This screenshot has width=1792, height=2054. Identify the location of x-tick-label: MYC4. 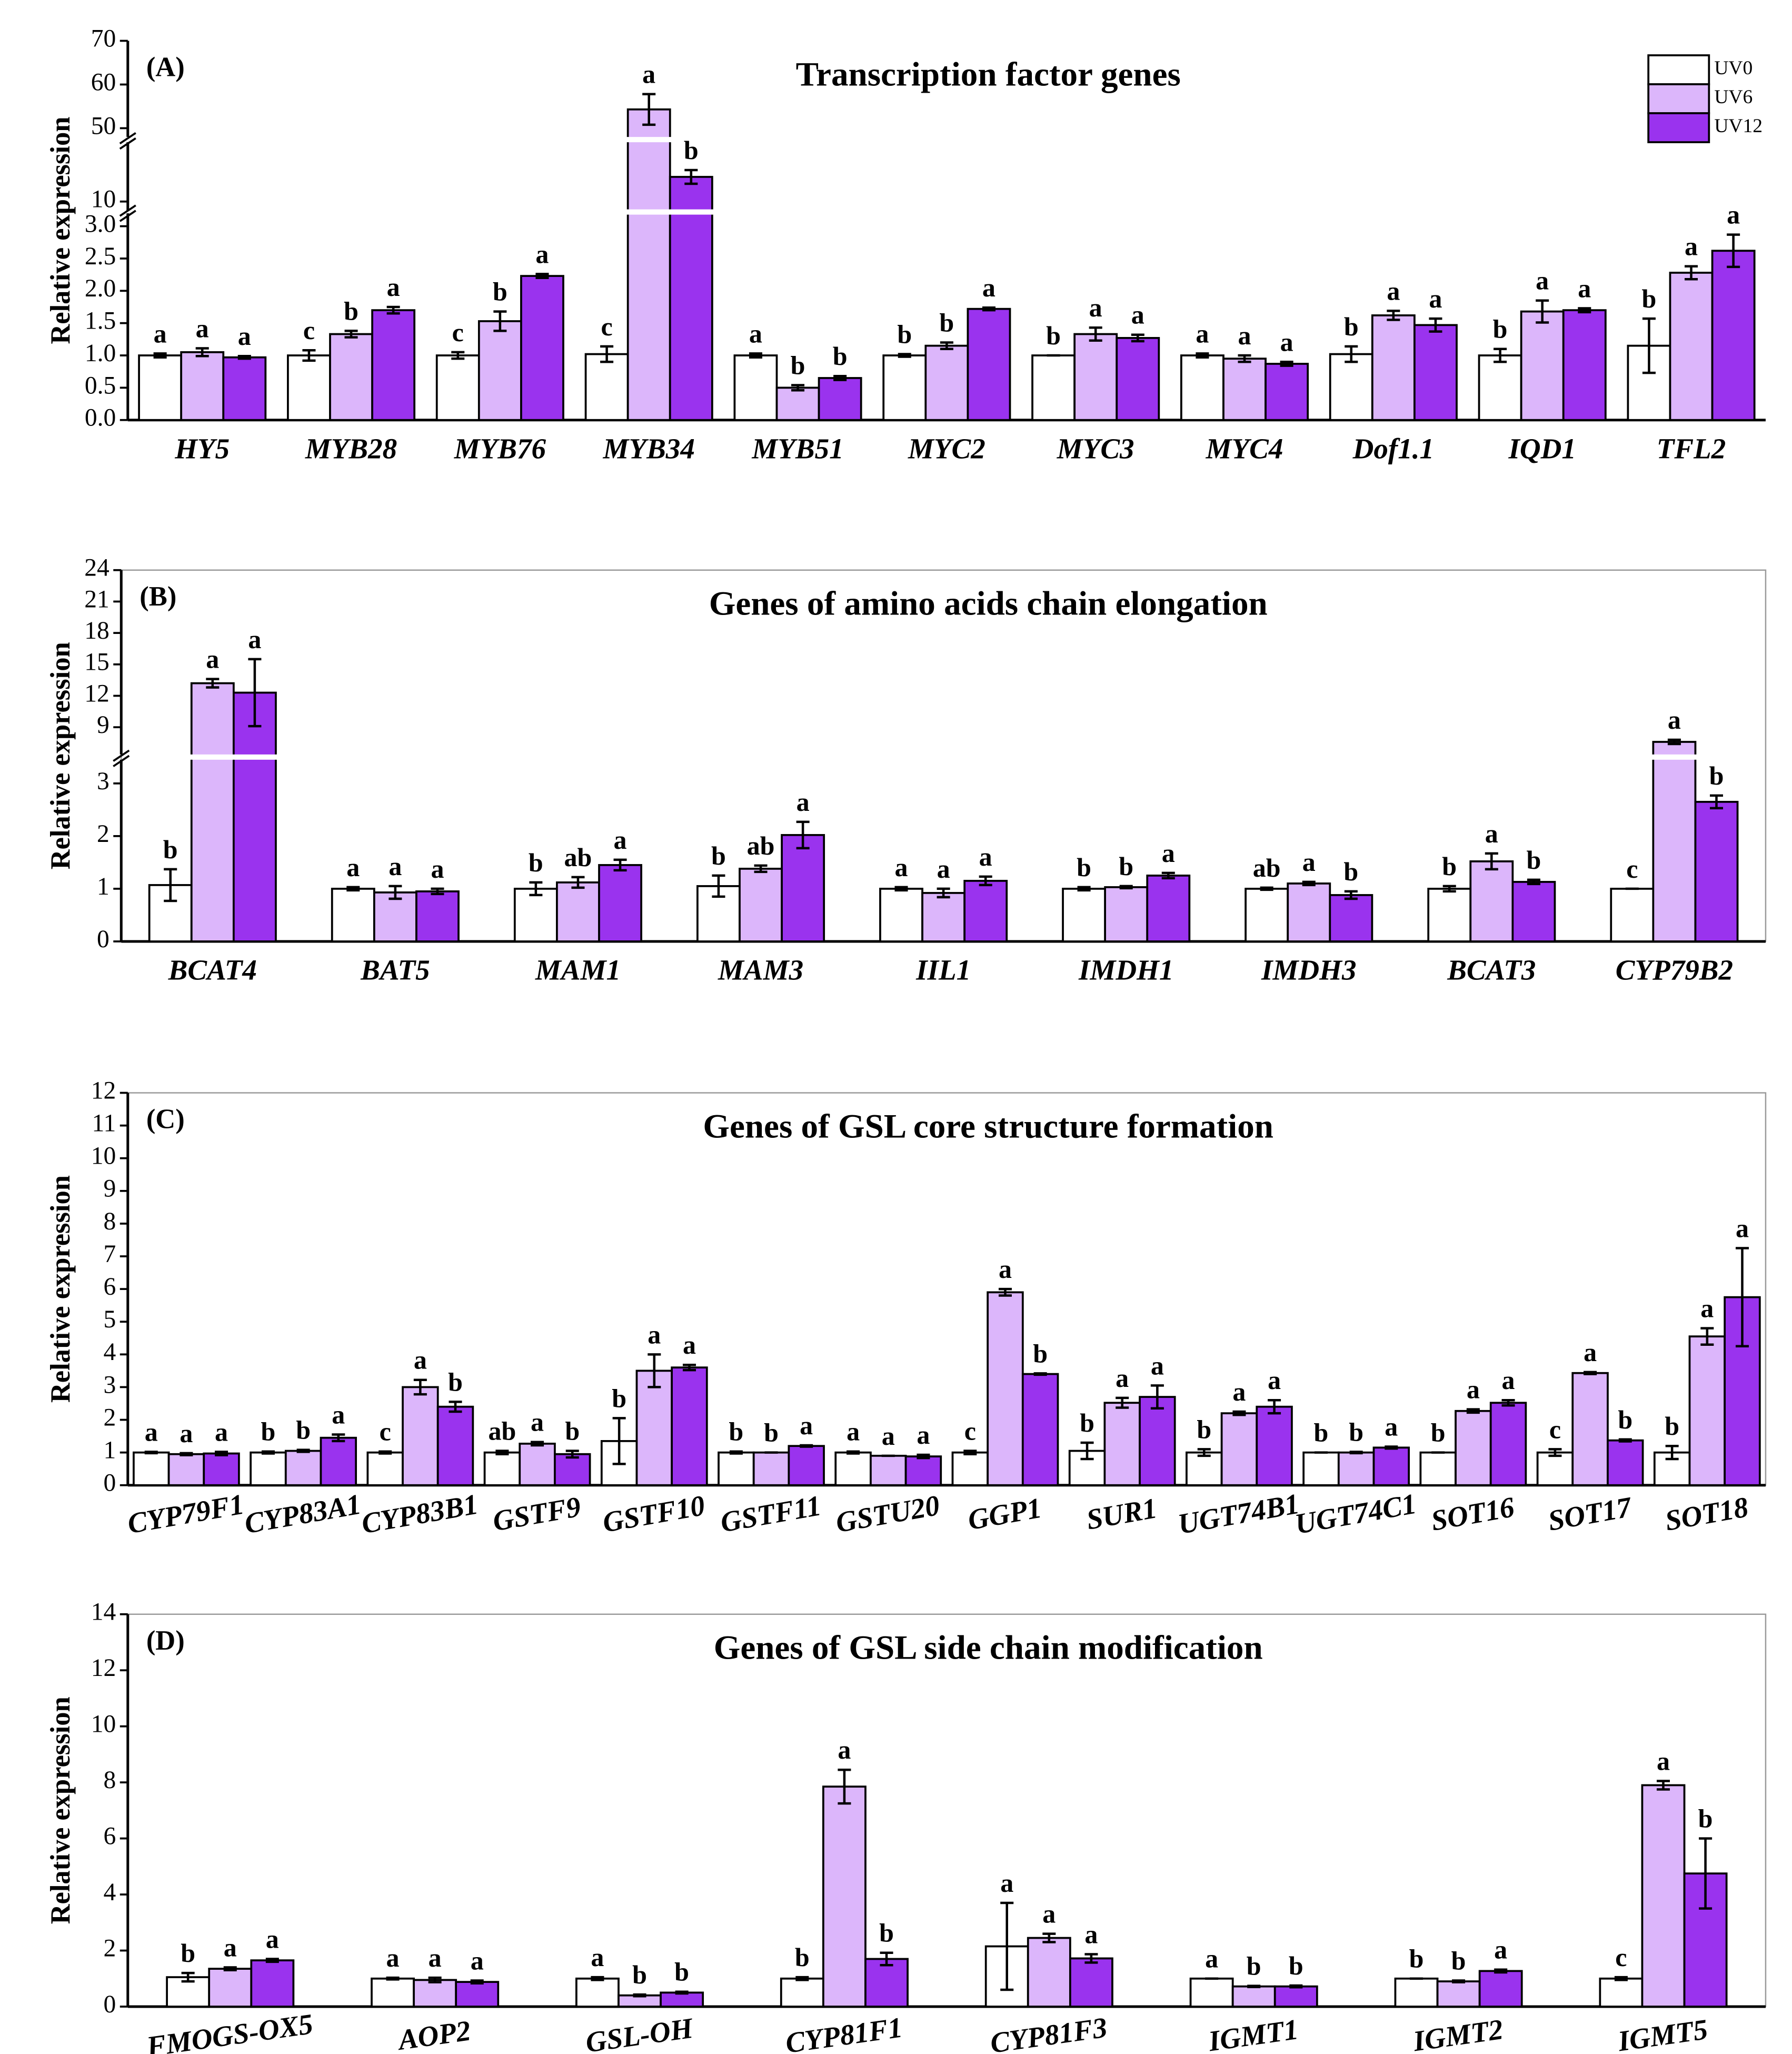
(1244, 448).